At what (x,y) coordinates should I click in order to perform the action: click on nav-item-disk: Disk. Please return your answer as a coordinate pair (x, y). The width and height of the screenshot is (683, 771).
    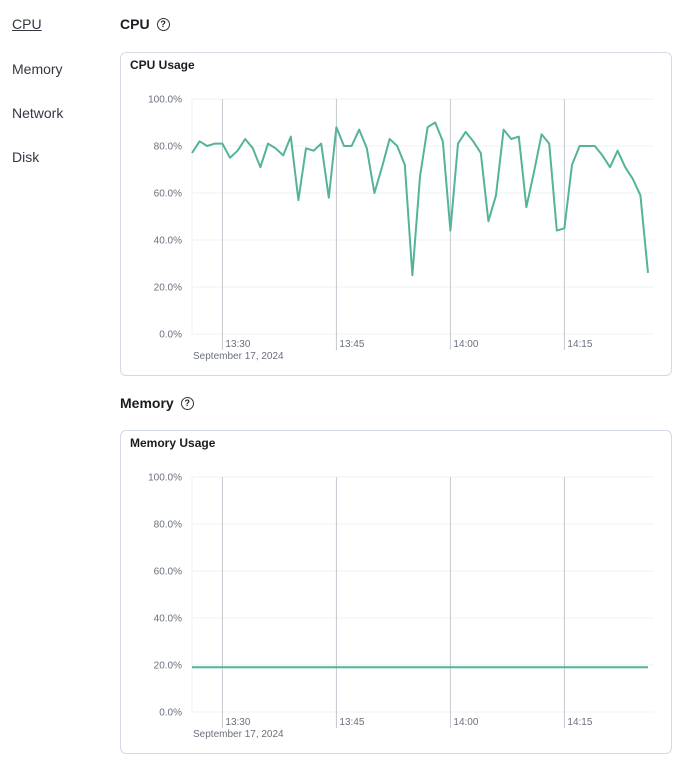
    Looking at the image, I should click on (26, 157).